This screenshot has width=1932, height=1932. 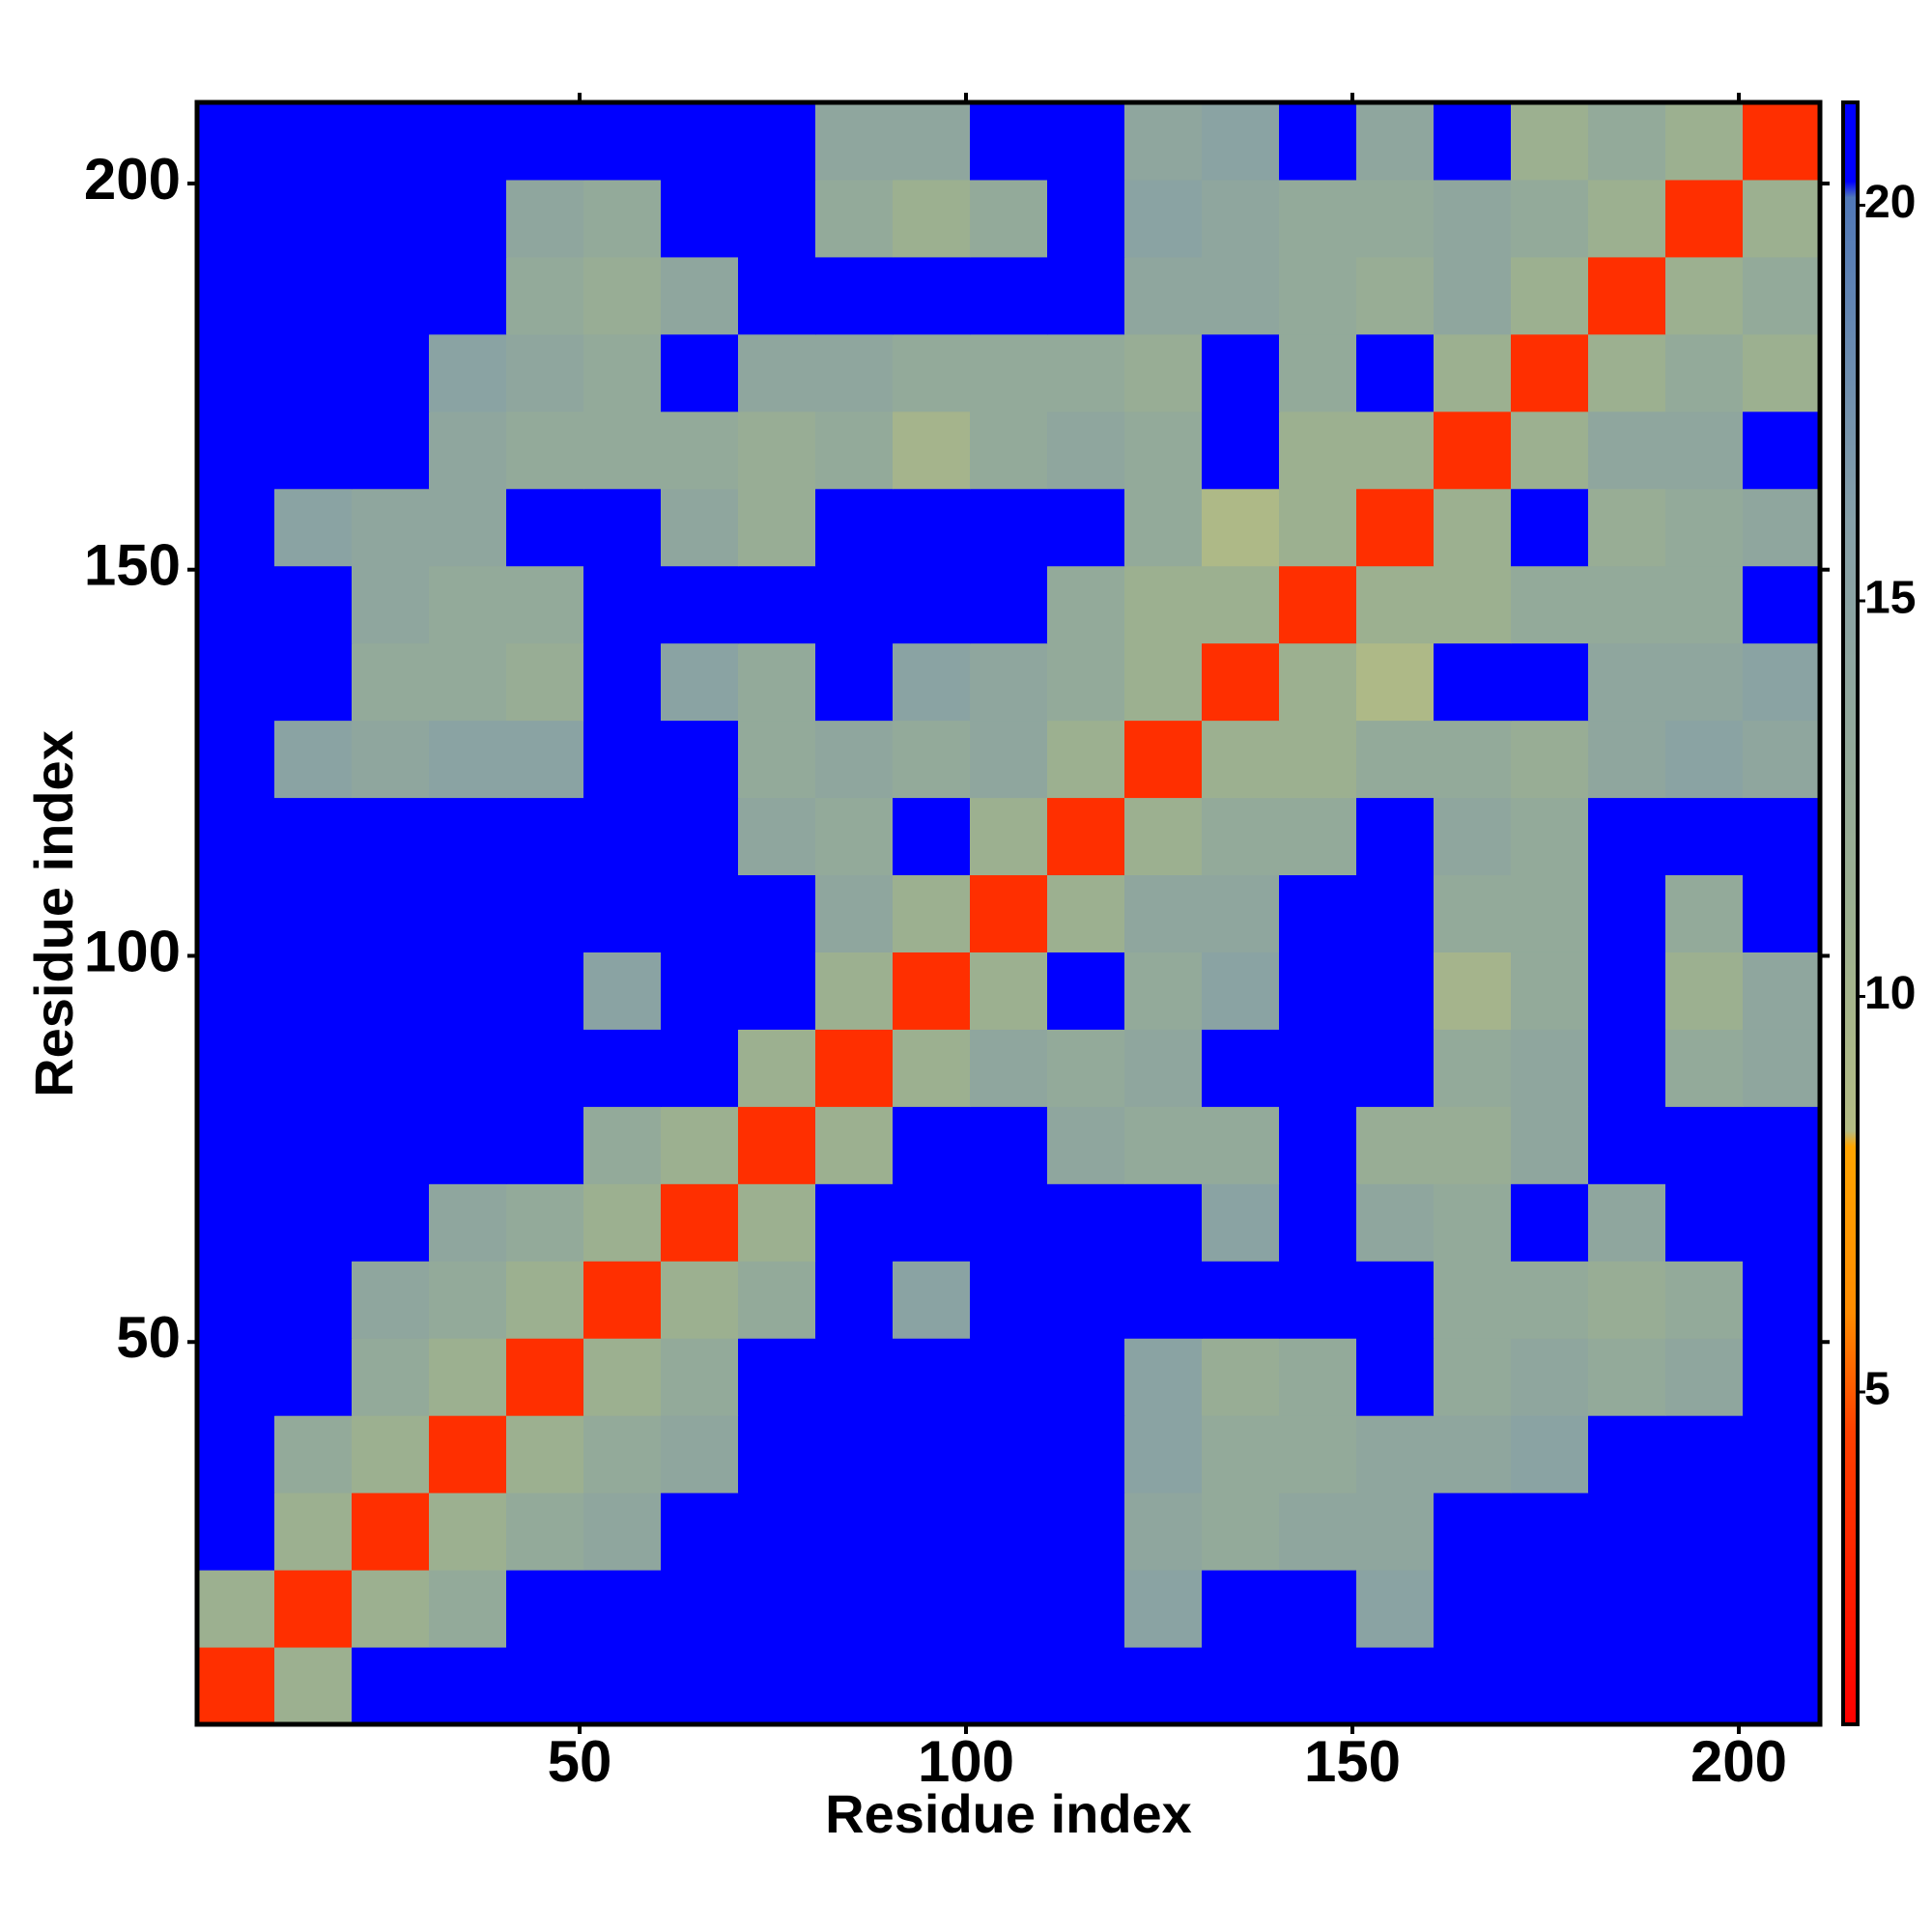 I want to click on y-axis-title: Residue index, so click(x=53, y=913).